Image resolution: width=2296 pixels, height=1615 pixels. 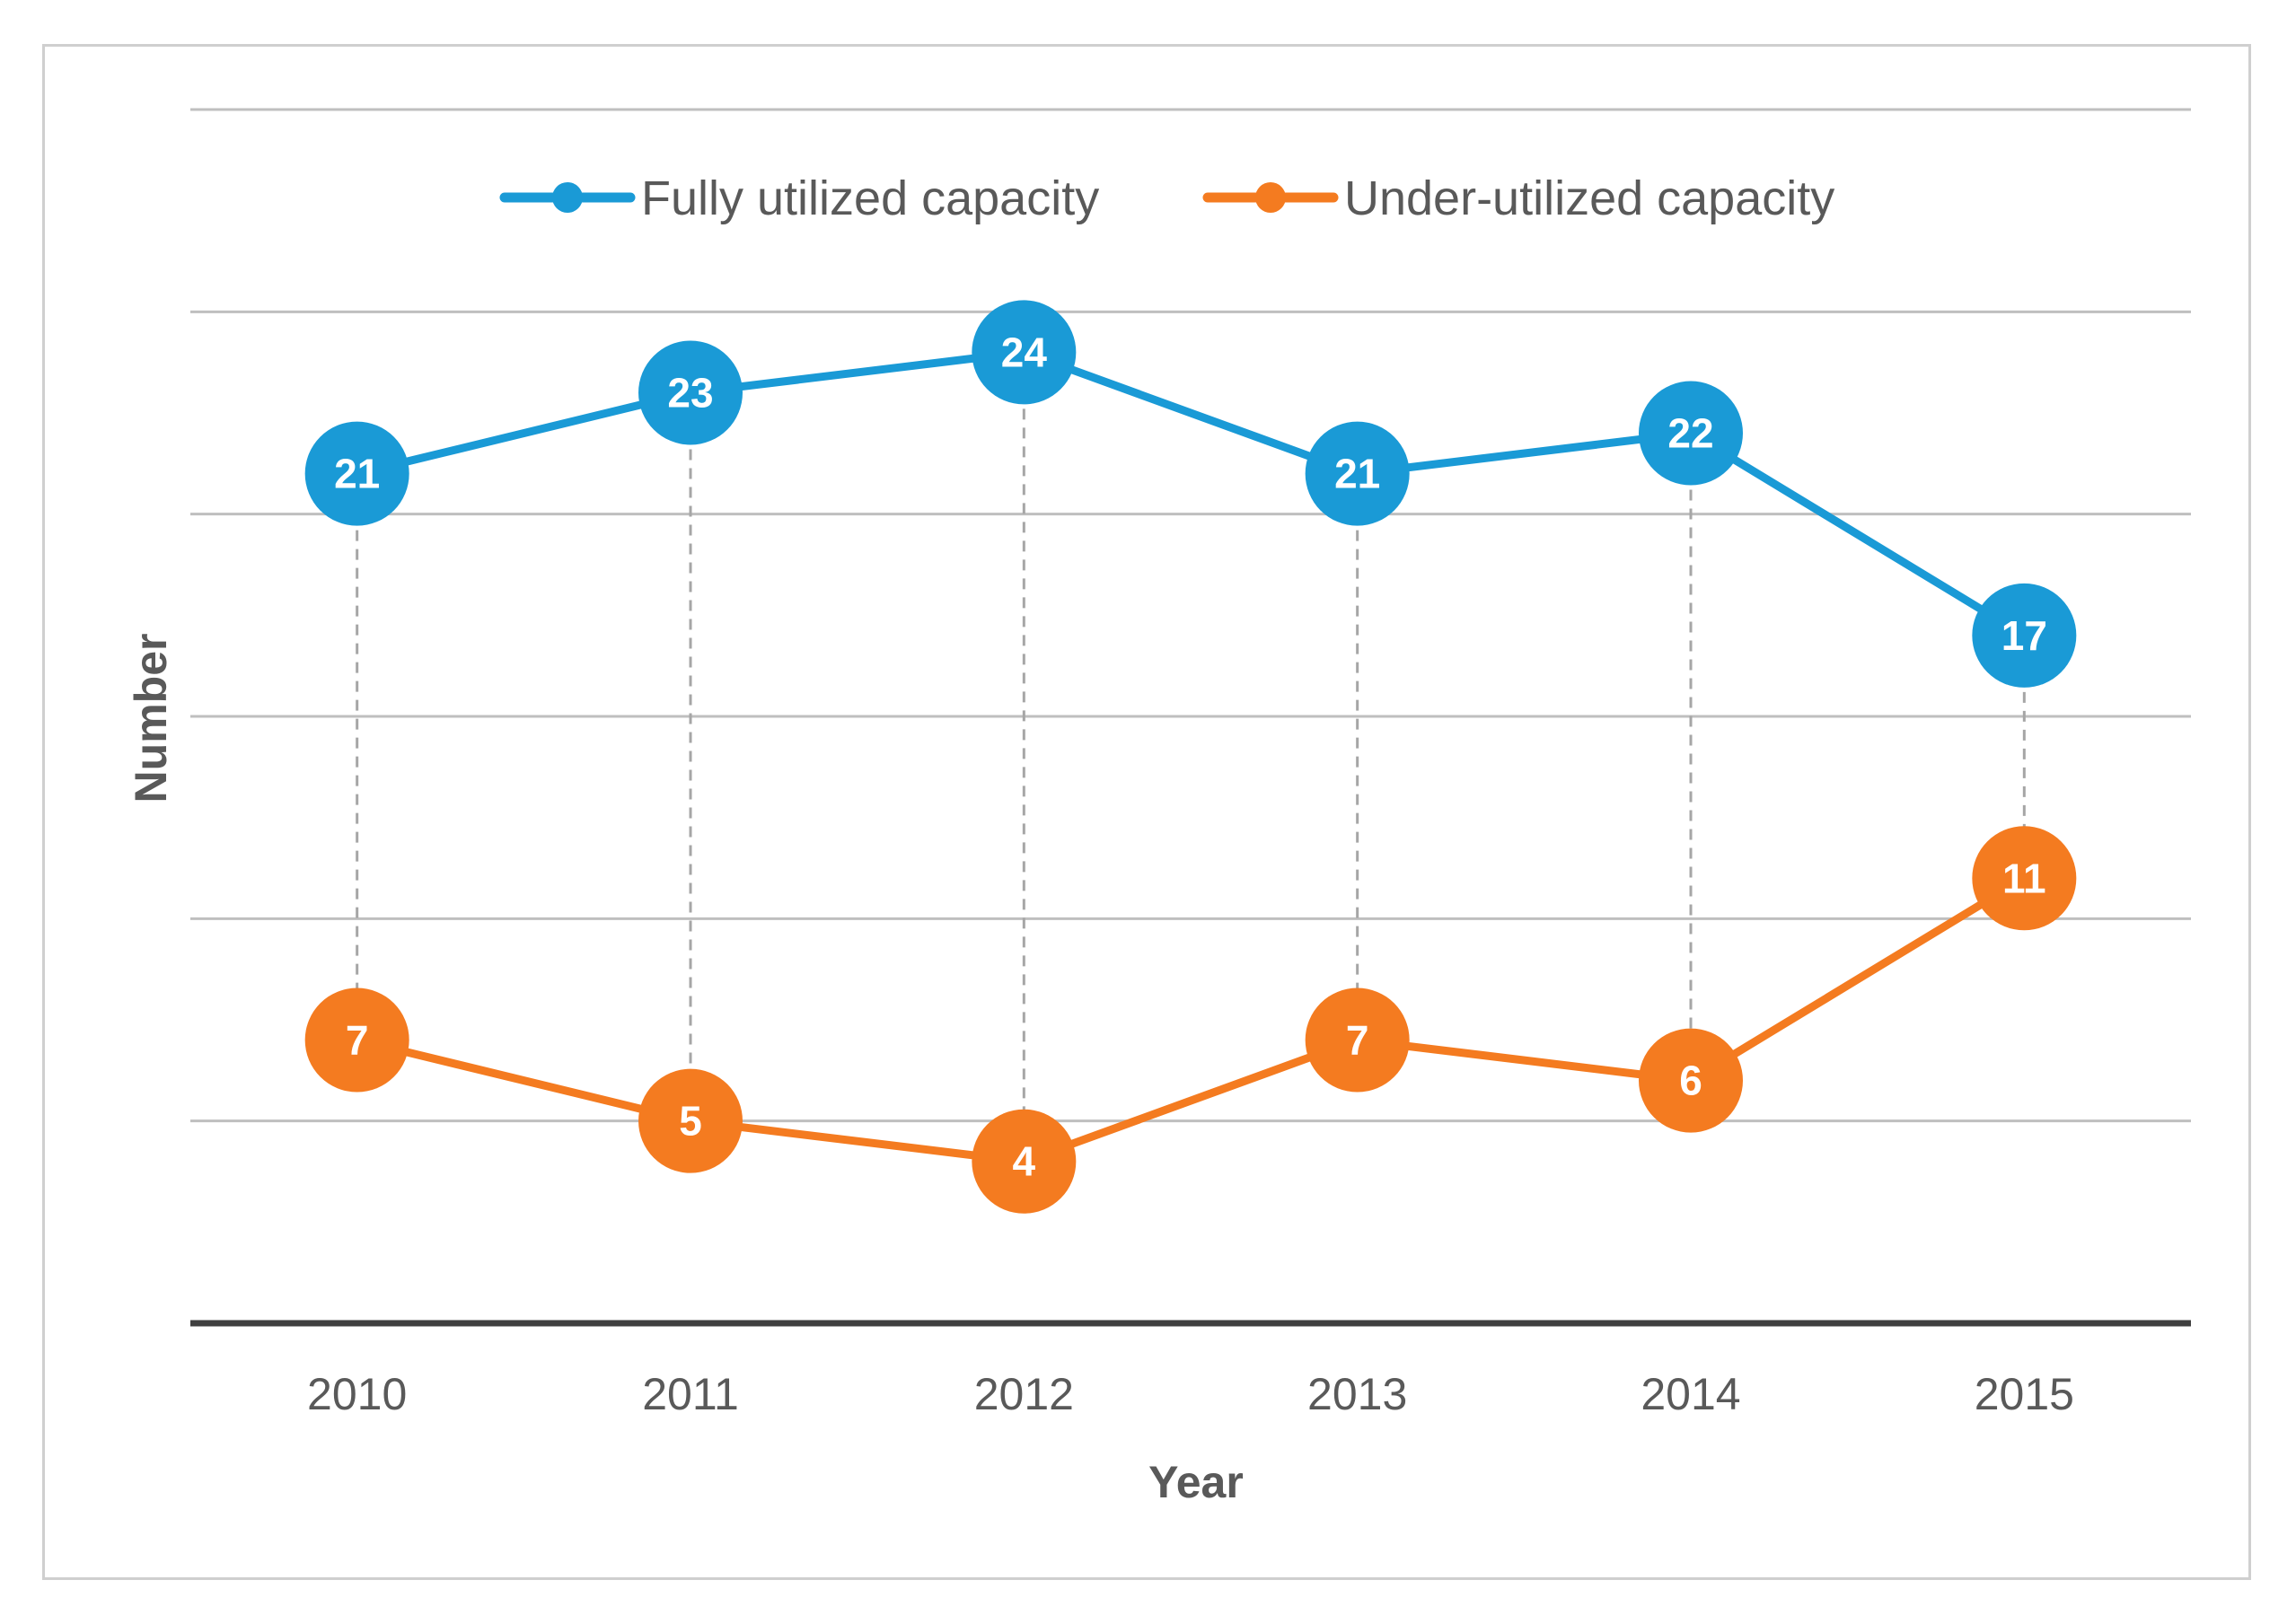 What do you see at coordinates (357, 1394) in the screenshot?
I see `x-tick-label: 2010` at bounding box center [357, 1394].